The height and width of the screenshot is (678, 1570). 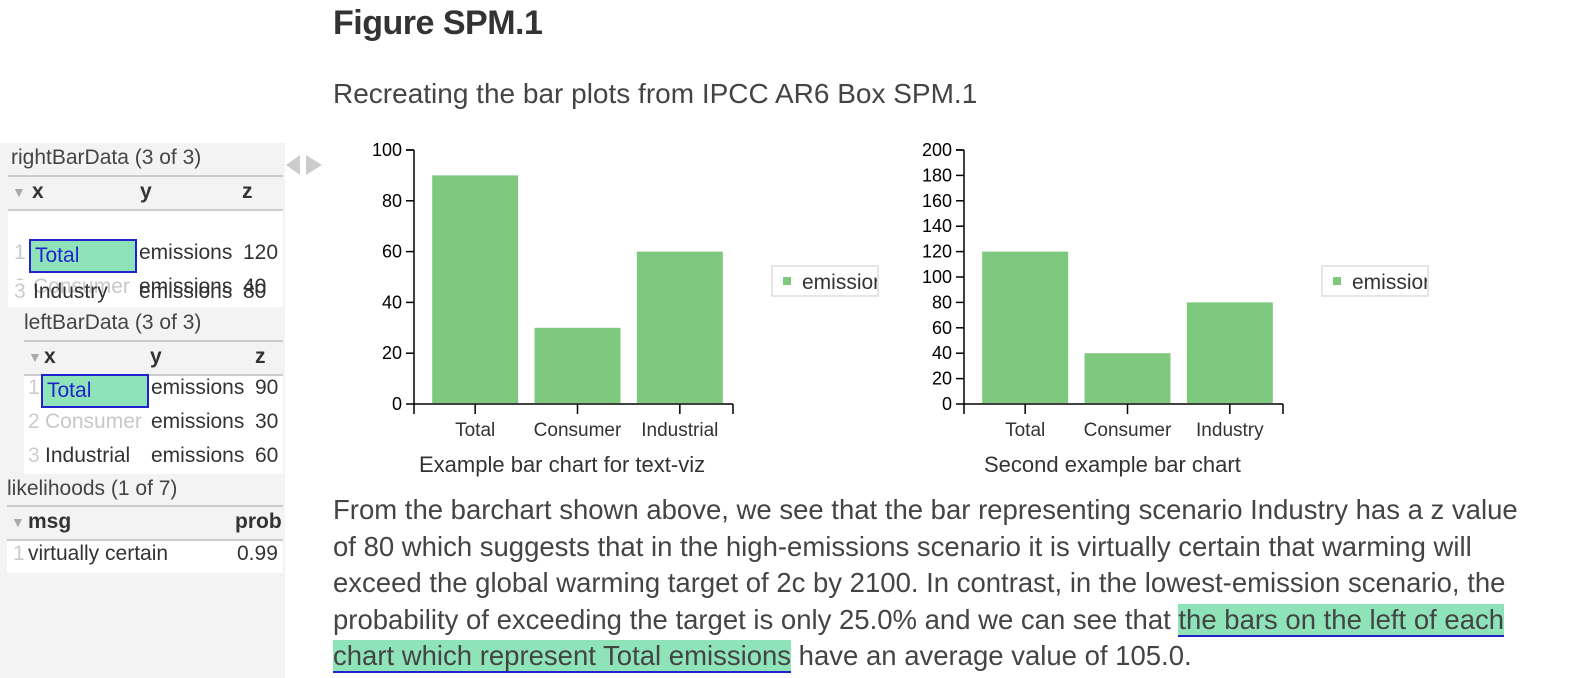 I want to click on y-tick-label: 180, so click(x=937, y=175).